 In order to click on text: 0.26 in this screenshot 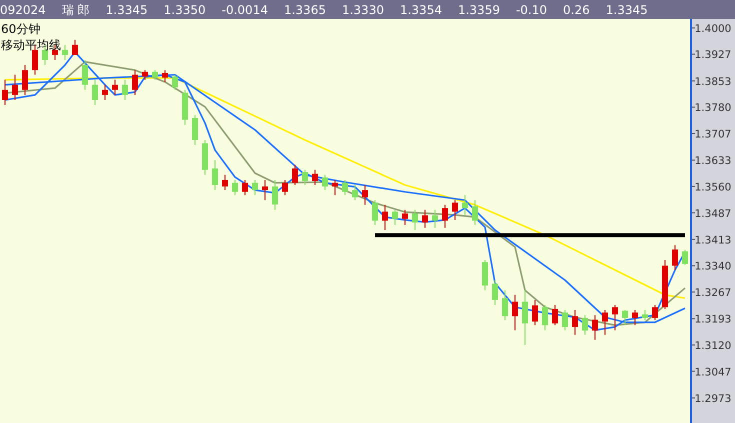, I will do `click(576, 10)`.